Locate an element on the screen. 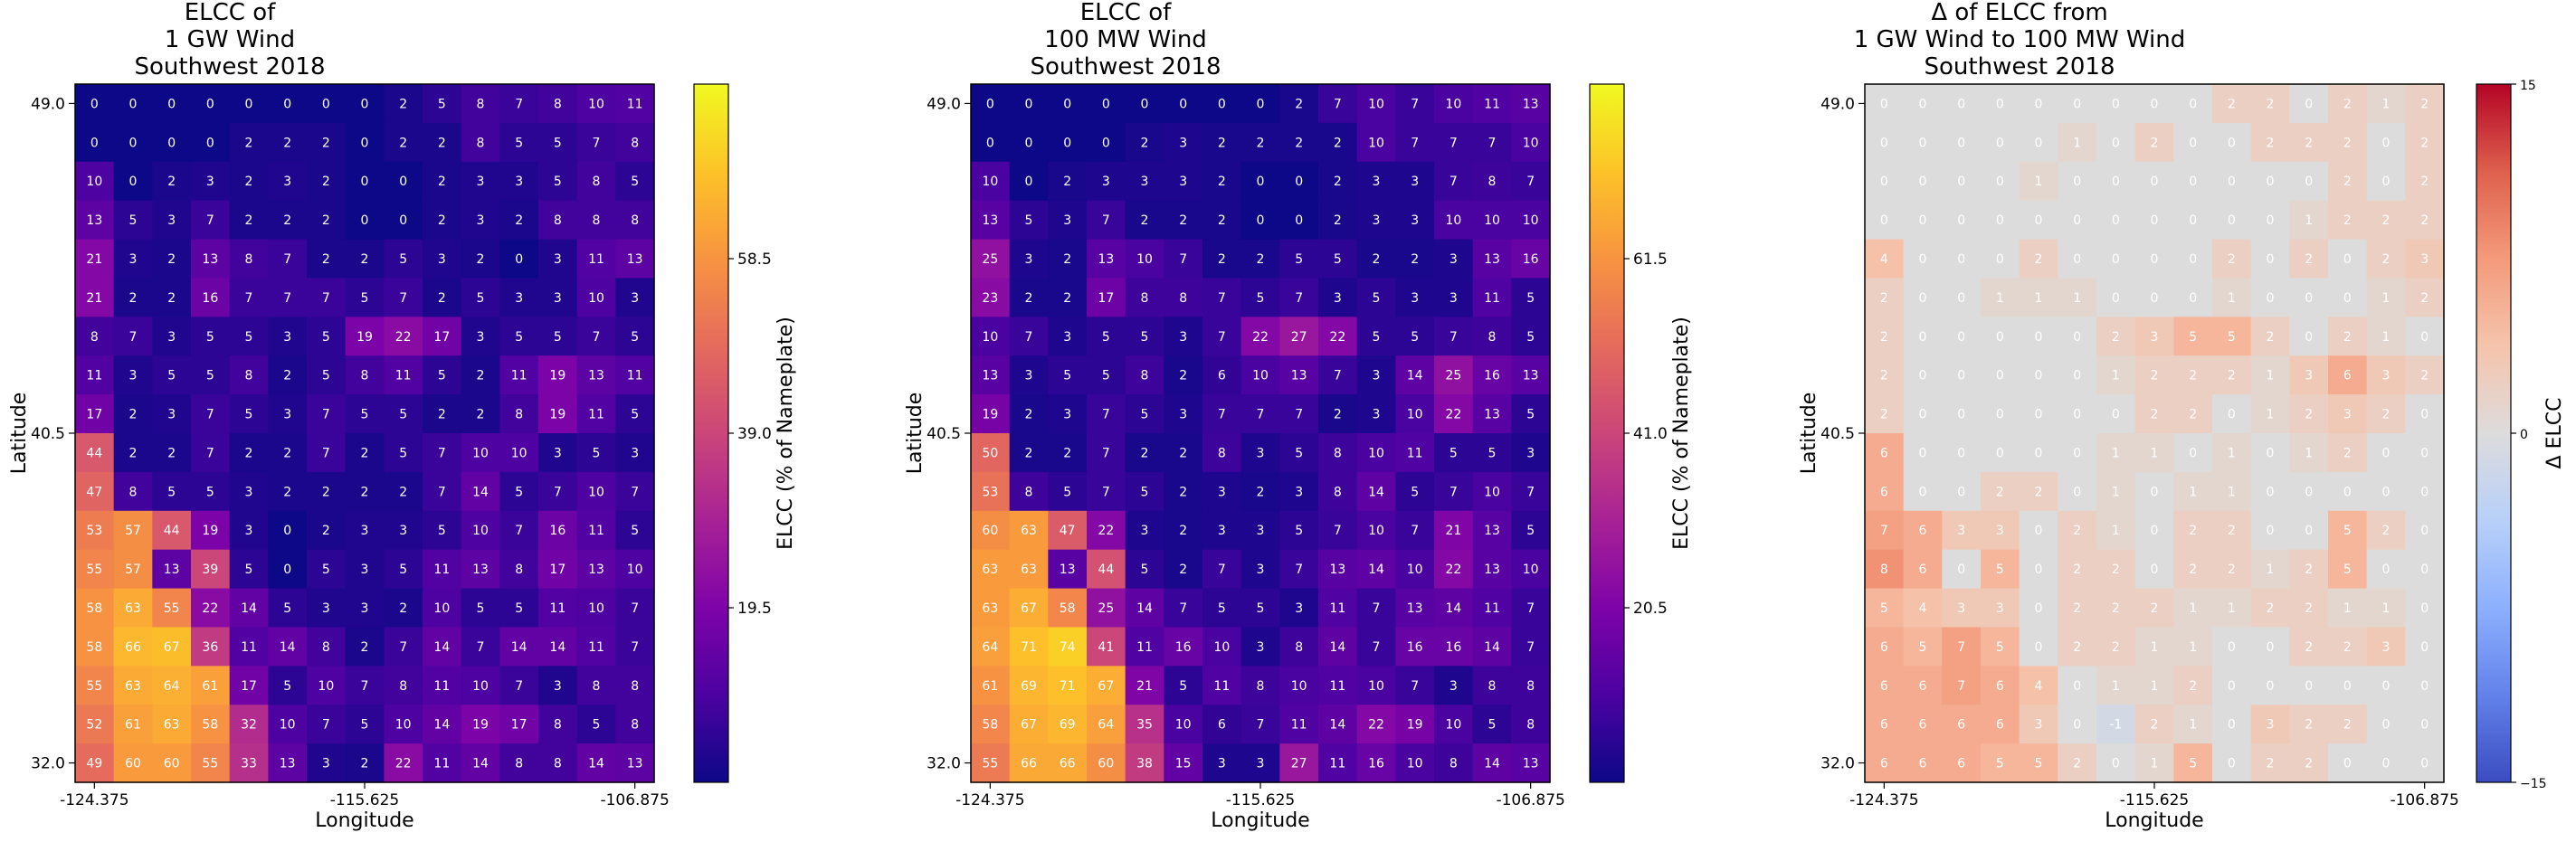 This screenshot has width=2576, height=842. y-tick-label: 40.5 is located at coordinates (48, 434).